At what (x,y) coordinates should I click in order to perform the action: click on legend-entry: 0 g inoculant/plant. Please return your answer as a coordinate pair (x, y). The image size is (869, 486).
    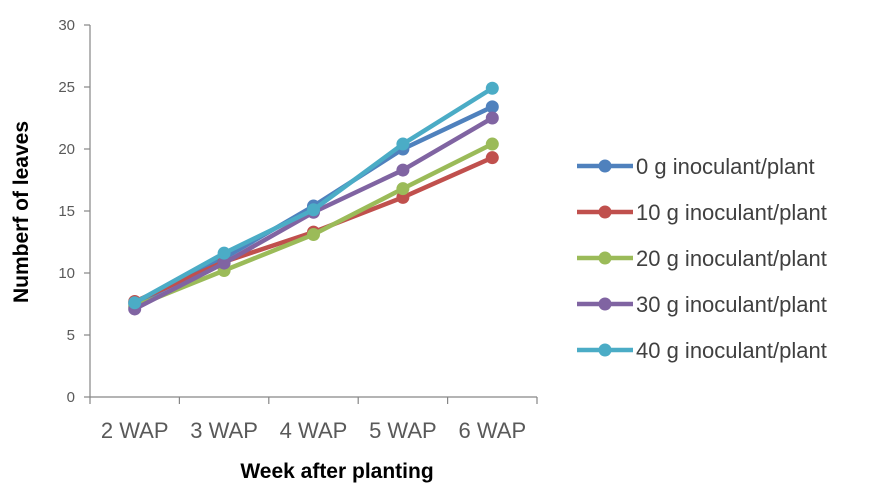
    Looking at the image, I should click on (696, 166).